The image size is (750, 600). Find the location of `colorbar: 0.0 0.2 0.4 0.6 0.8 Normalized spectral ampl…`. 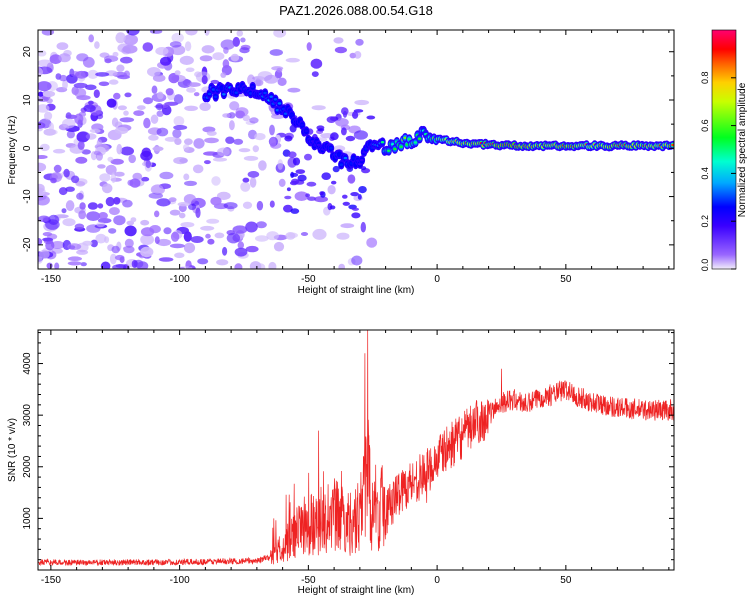

colorbar: 0.0 0.2 0.4 0.6 0.8 Normalized spectral ampl… is located at coordinates (724, 150).